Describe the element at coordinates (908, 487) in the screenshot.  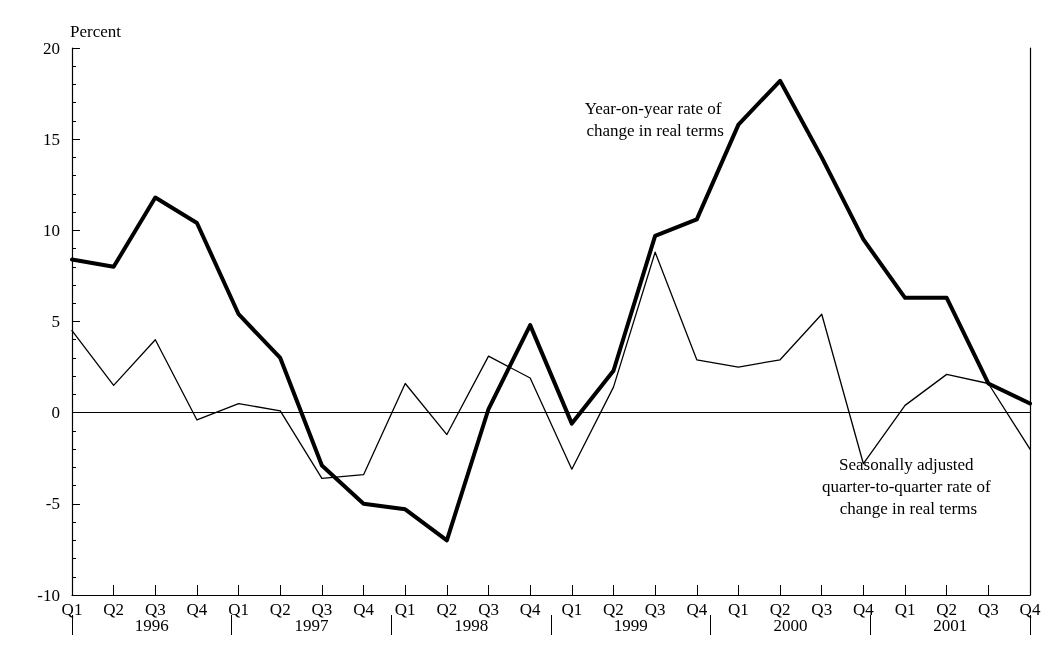
I see `text: Seasonally adjusted quarter-to-quarter rate of change in real terms` at that location.